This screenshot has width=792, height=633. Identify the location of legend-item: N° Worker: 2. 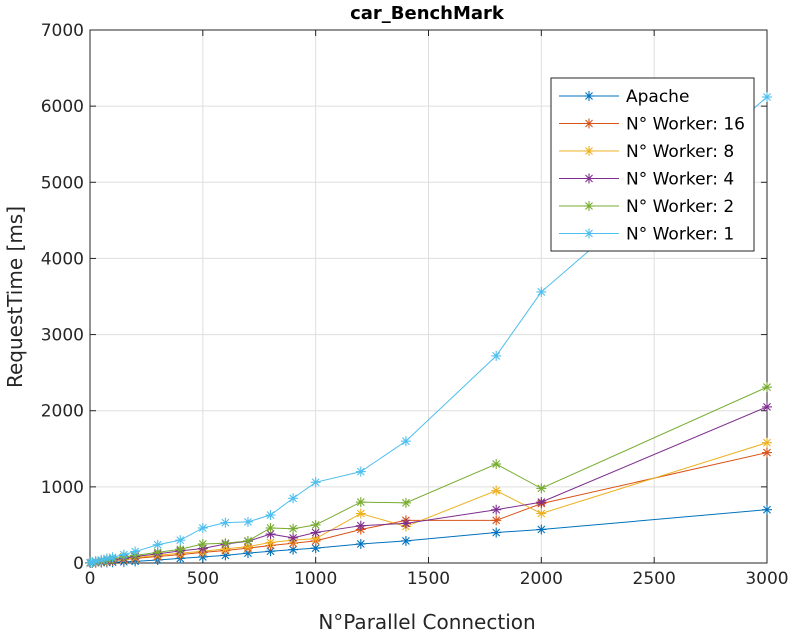
(646, 207).